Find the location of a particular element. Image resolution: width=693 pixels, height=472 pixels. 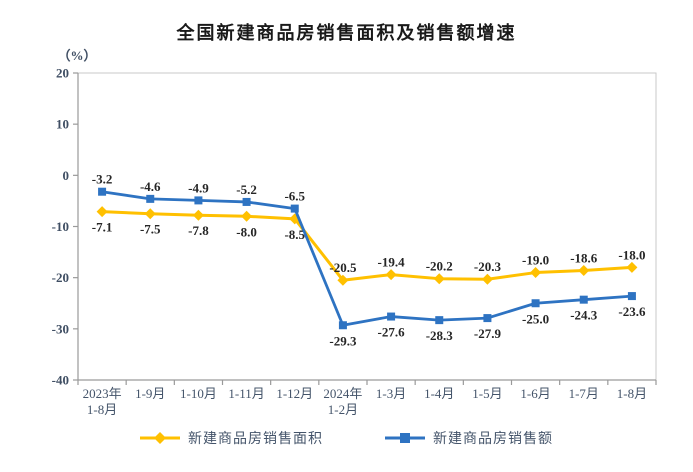

data-point-label: -19.4 is located at coordinates (392, 262).